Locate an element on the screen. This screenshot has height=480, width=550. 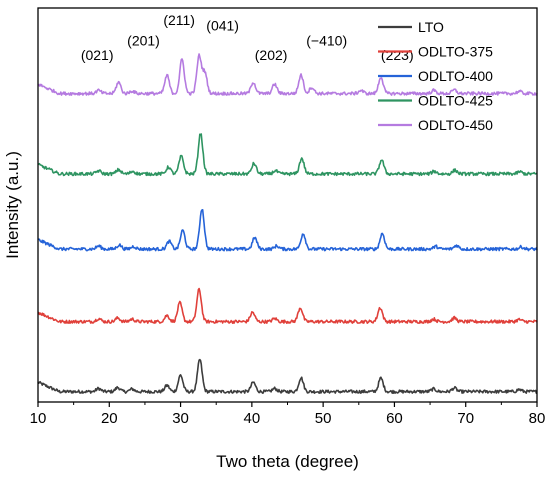
peak-label: (041) is located at coordinates (222, 25).